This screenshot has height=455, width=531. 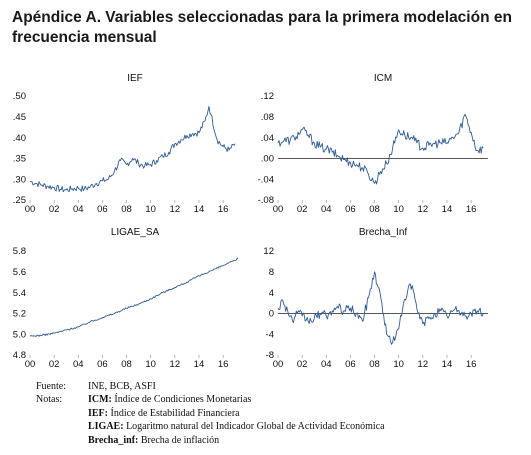 What do you see at coordinates (266, 179) in the screenshot?
I see `icm-y-tick-label: -.04` at bounding box center [266, 179].